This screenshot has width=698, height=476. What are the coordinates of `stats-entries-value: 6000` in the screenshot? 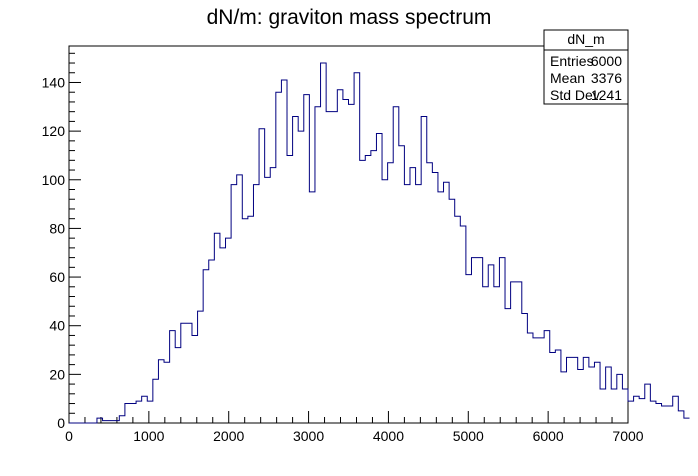 It's located at (606, 61).